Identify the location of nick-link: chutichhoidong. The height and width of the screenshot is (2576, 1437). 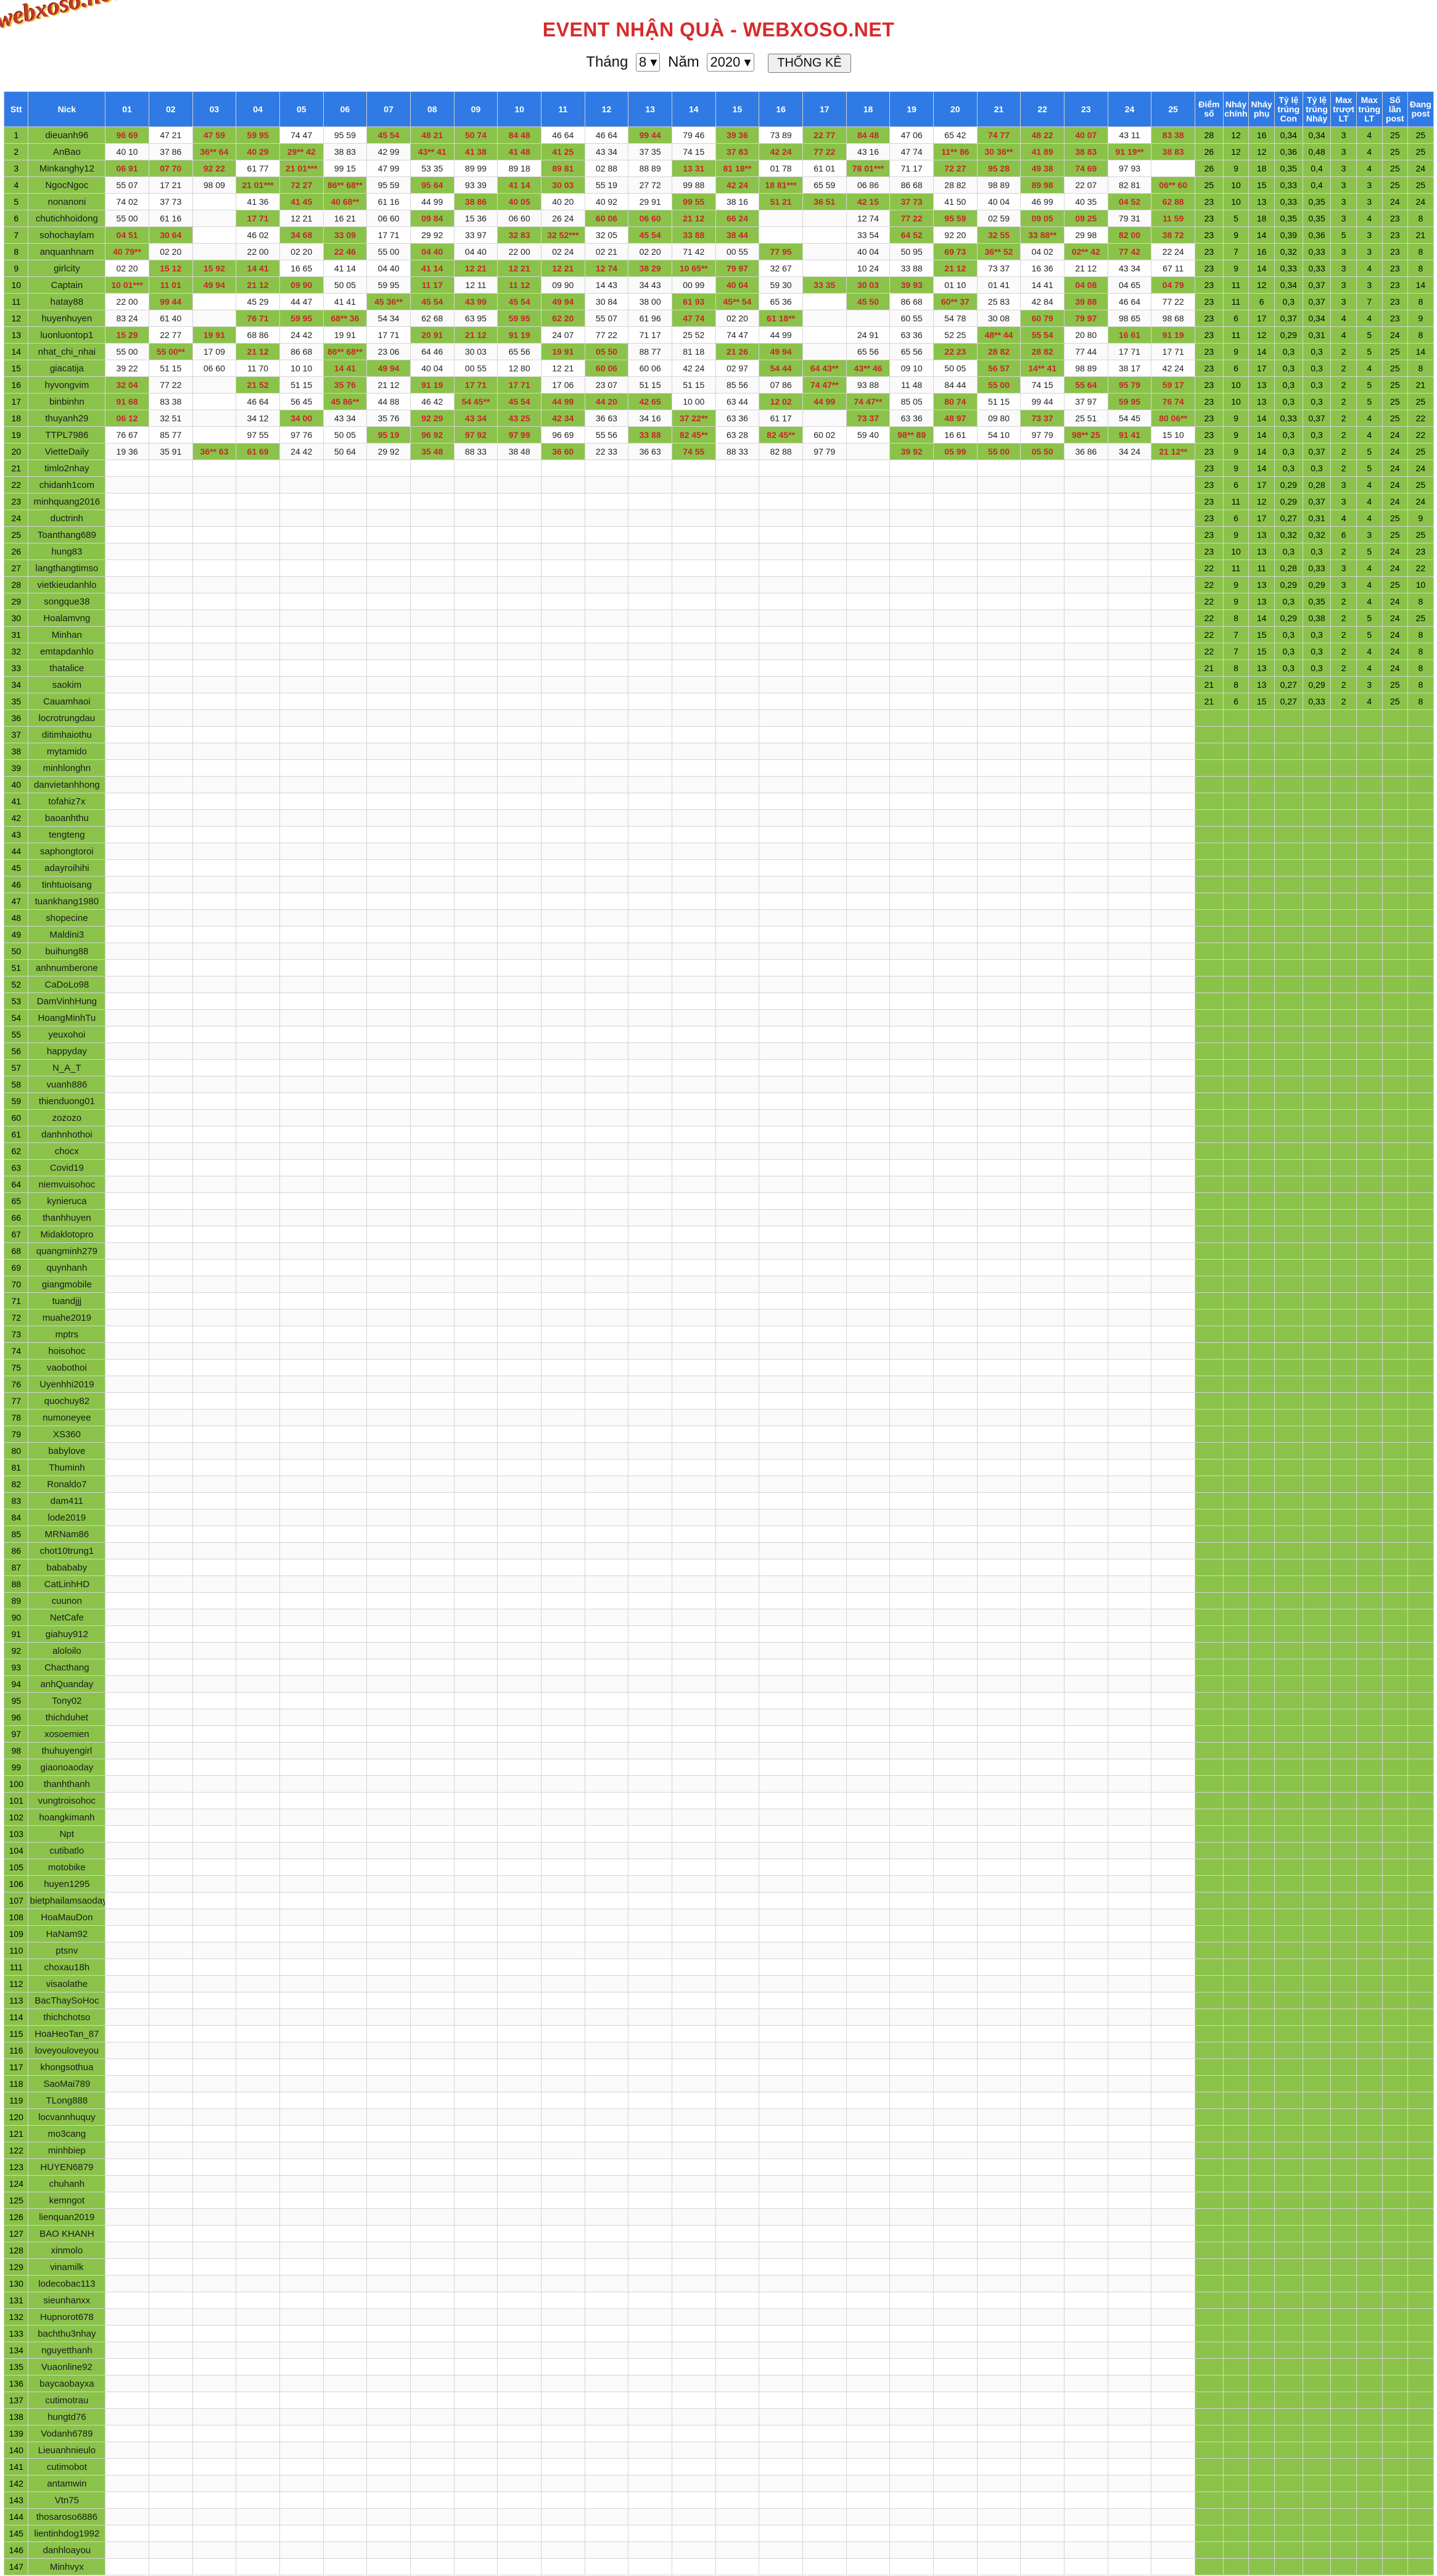
(67, 218).